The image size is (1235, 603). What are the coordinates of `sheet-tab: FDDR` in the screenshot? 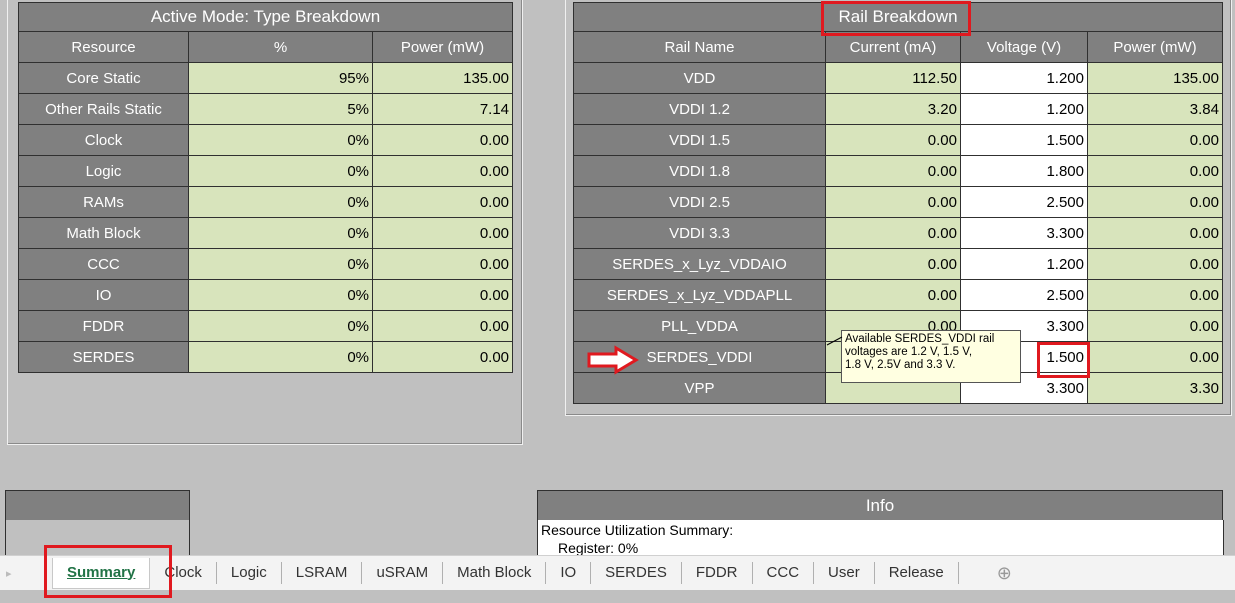 It's located at (717, 573).